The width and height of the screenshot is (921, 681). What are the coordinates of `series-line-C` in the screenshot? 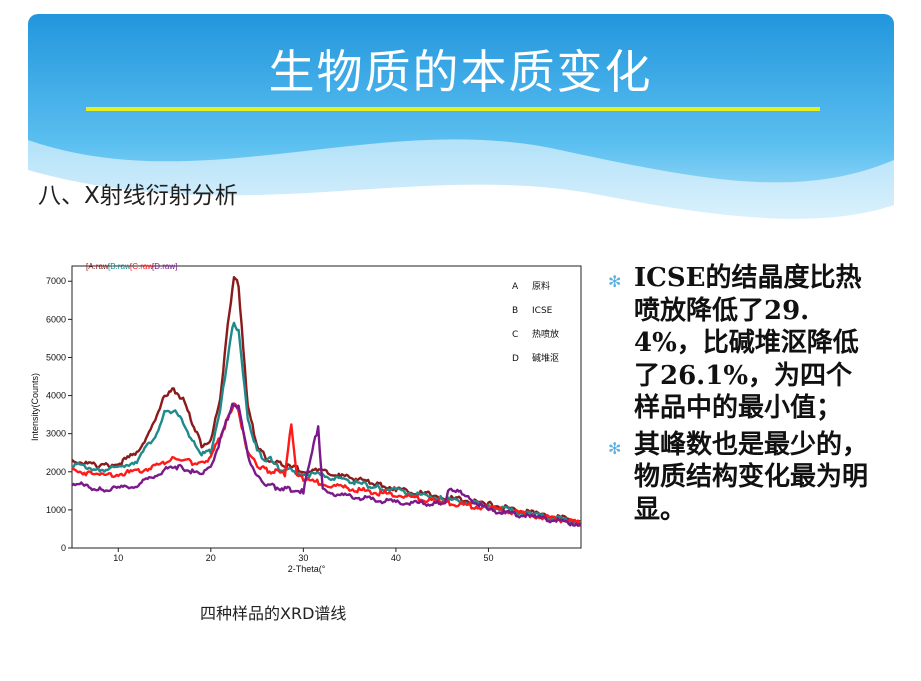 It's located at (327, 464).